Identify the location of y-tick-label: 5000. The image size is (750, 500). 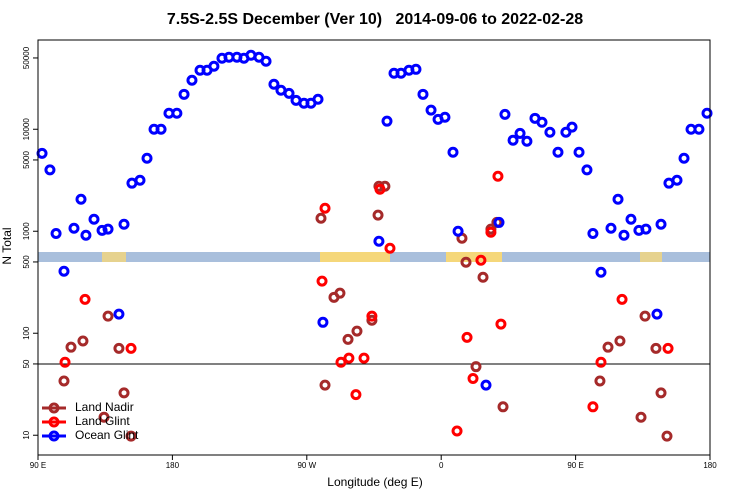
(26, 160).